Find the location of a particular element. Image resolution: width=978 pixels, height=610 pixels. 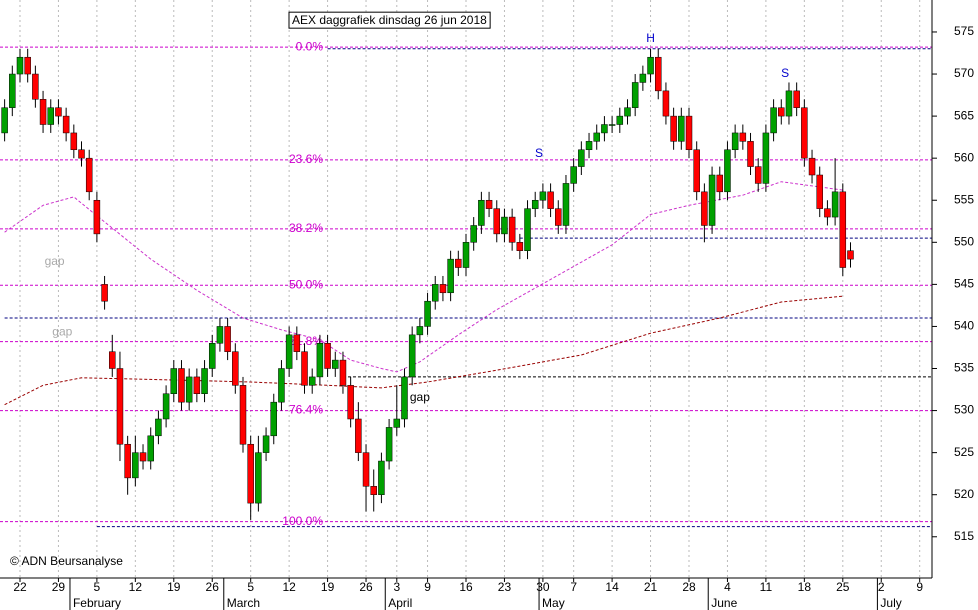

month-label: February is located at coordinates (97, 603).